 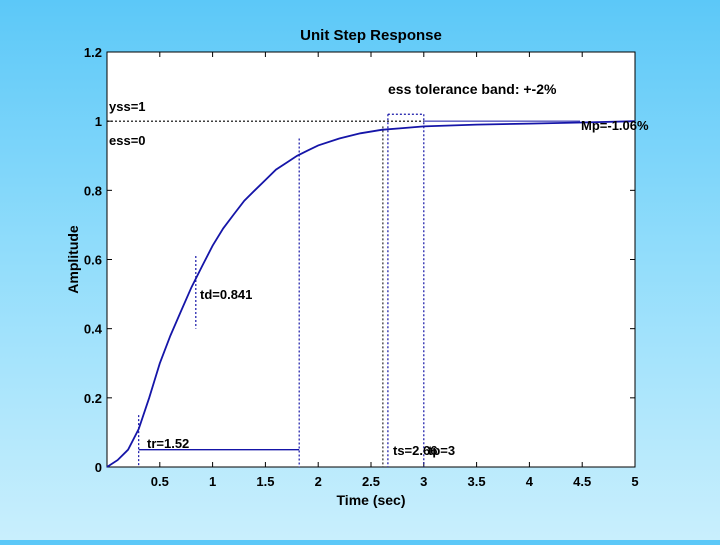 I want to click on yss-label: yss=1, so click(x=127, y=106).